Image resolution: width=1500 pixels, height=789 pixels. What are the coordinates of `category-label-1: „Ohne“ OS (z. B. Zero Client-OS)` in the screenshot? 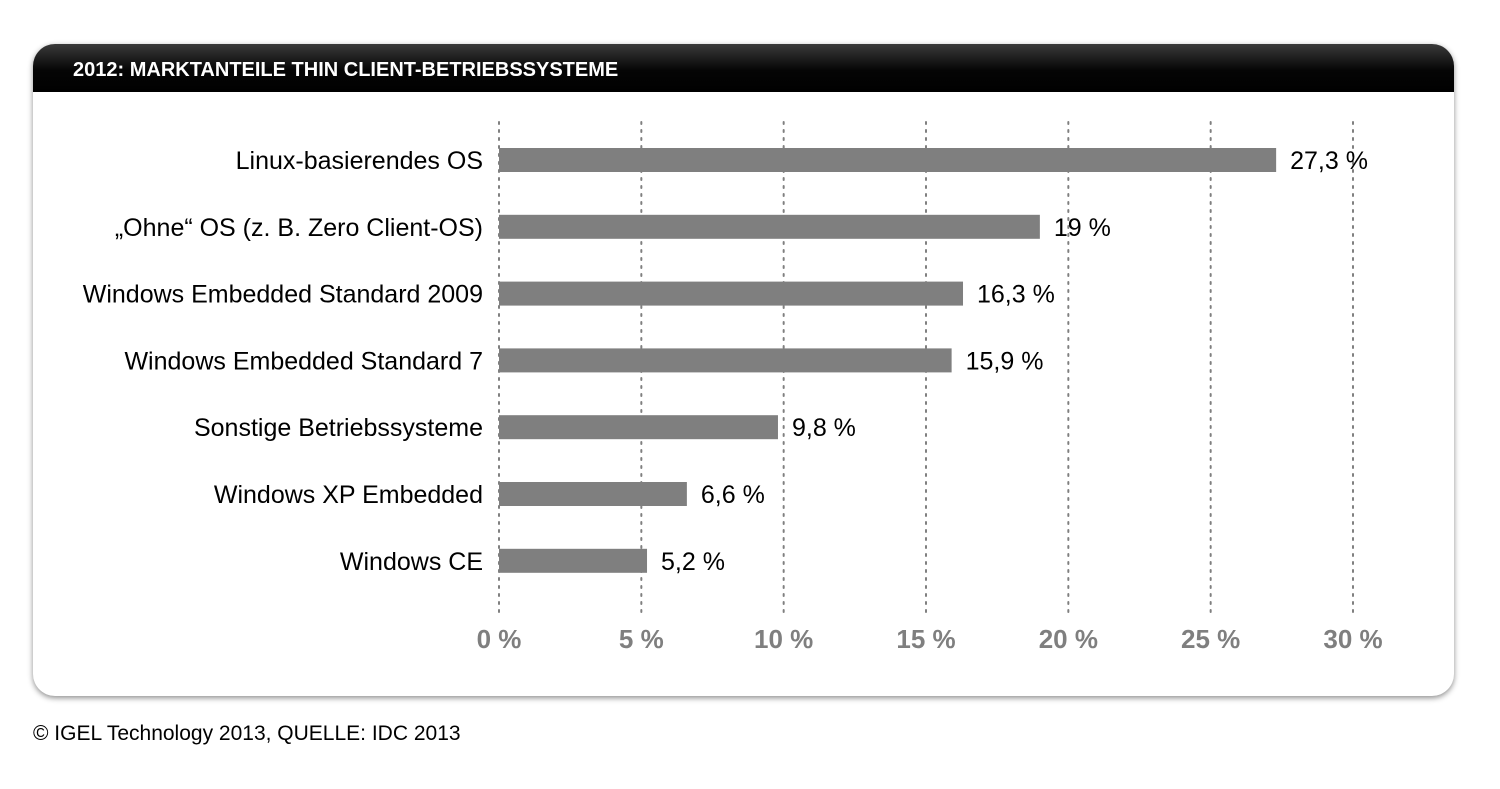 It's located at (299, 228).